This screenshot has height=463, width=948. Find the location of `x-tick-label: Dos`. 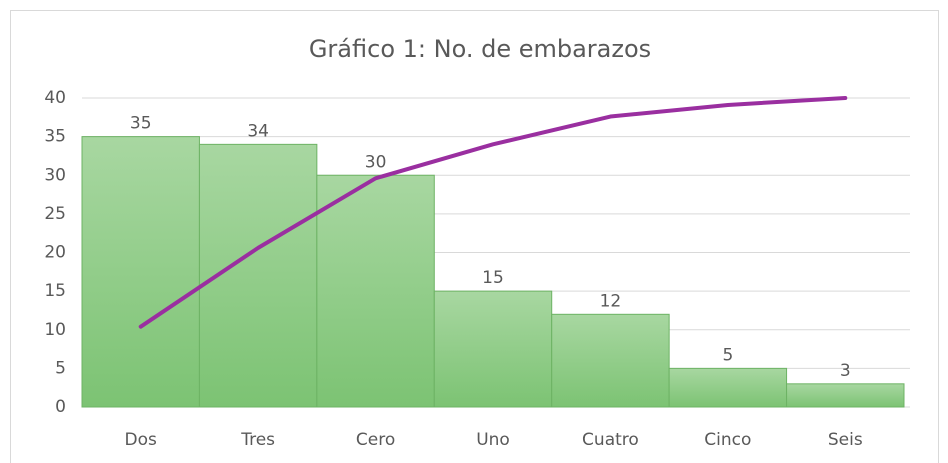

x-tick-label: Dos is located at coordinates (141, 440).